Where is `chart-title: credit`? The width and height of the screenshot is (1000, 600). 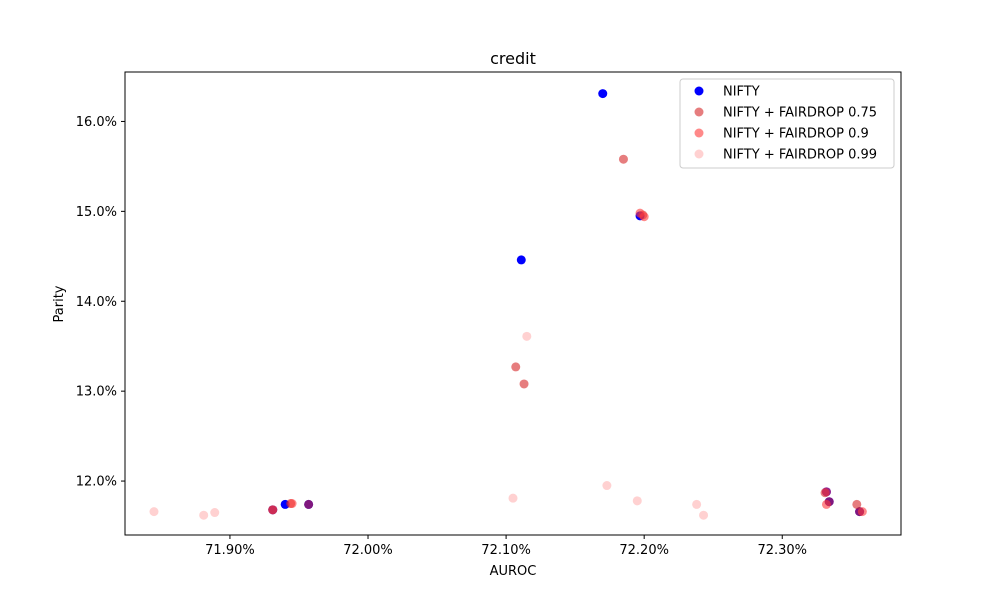
chart-title: credit is located at coordinates (513, 58).